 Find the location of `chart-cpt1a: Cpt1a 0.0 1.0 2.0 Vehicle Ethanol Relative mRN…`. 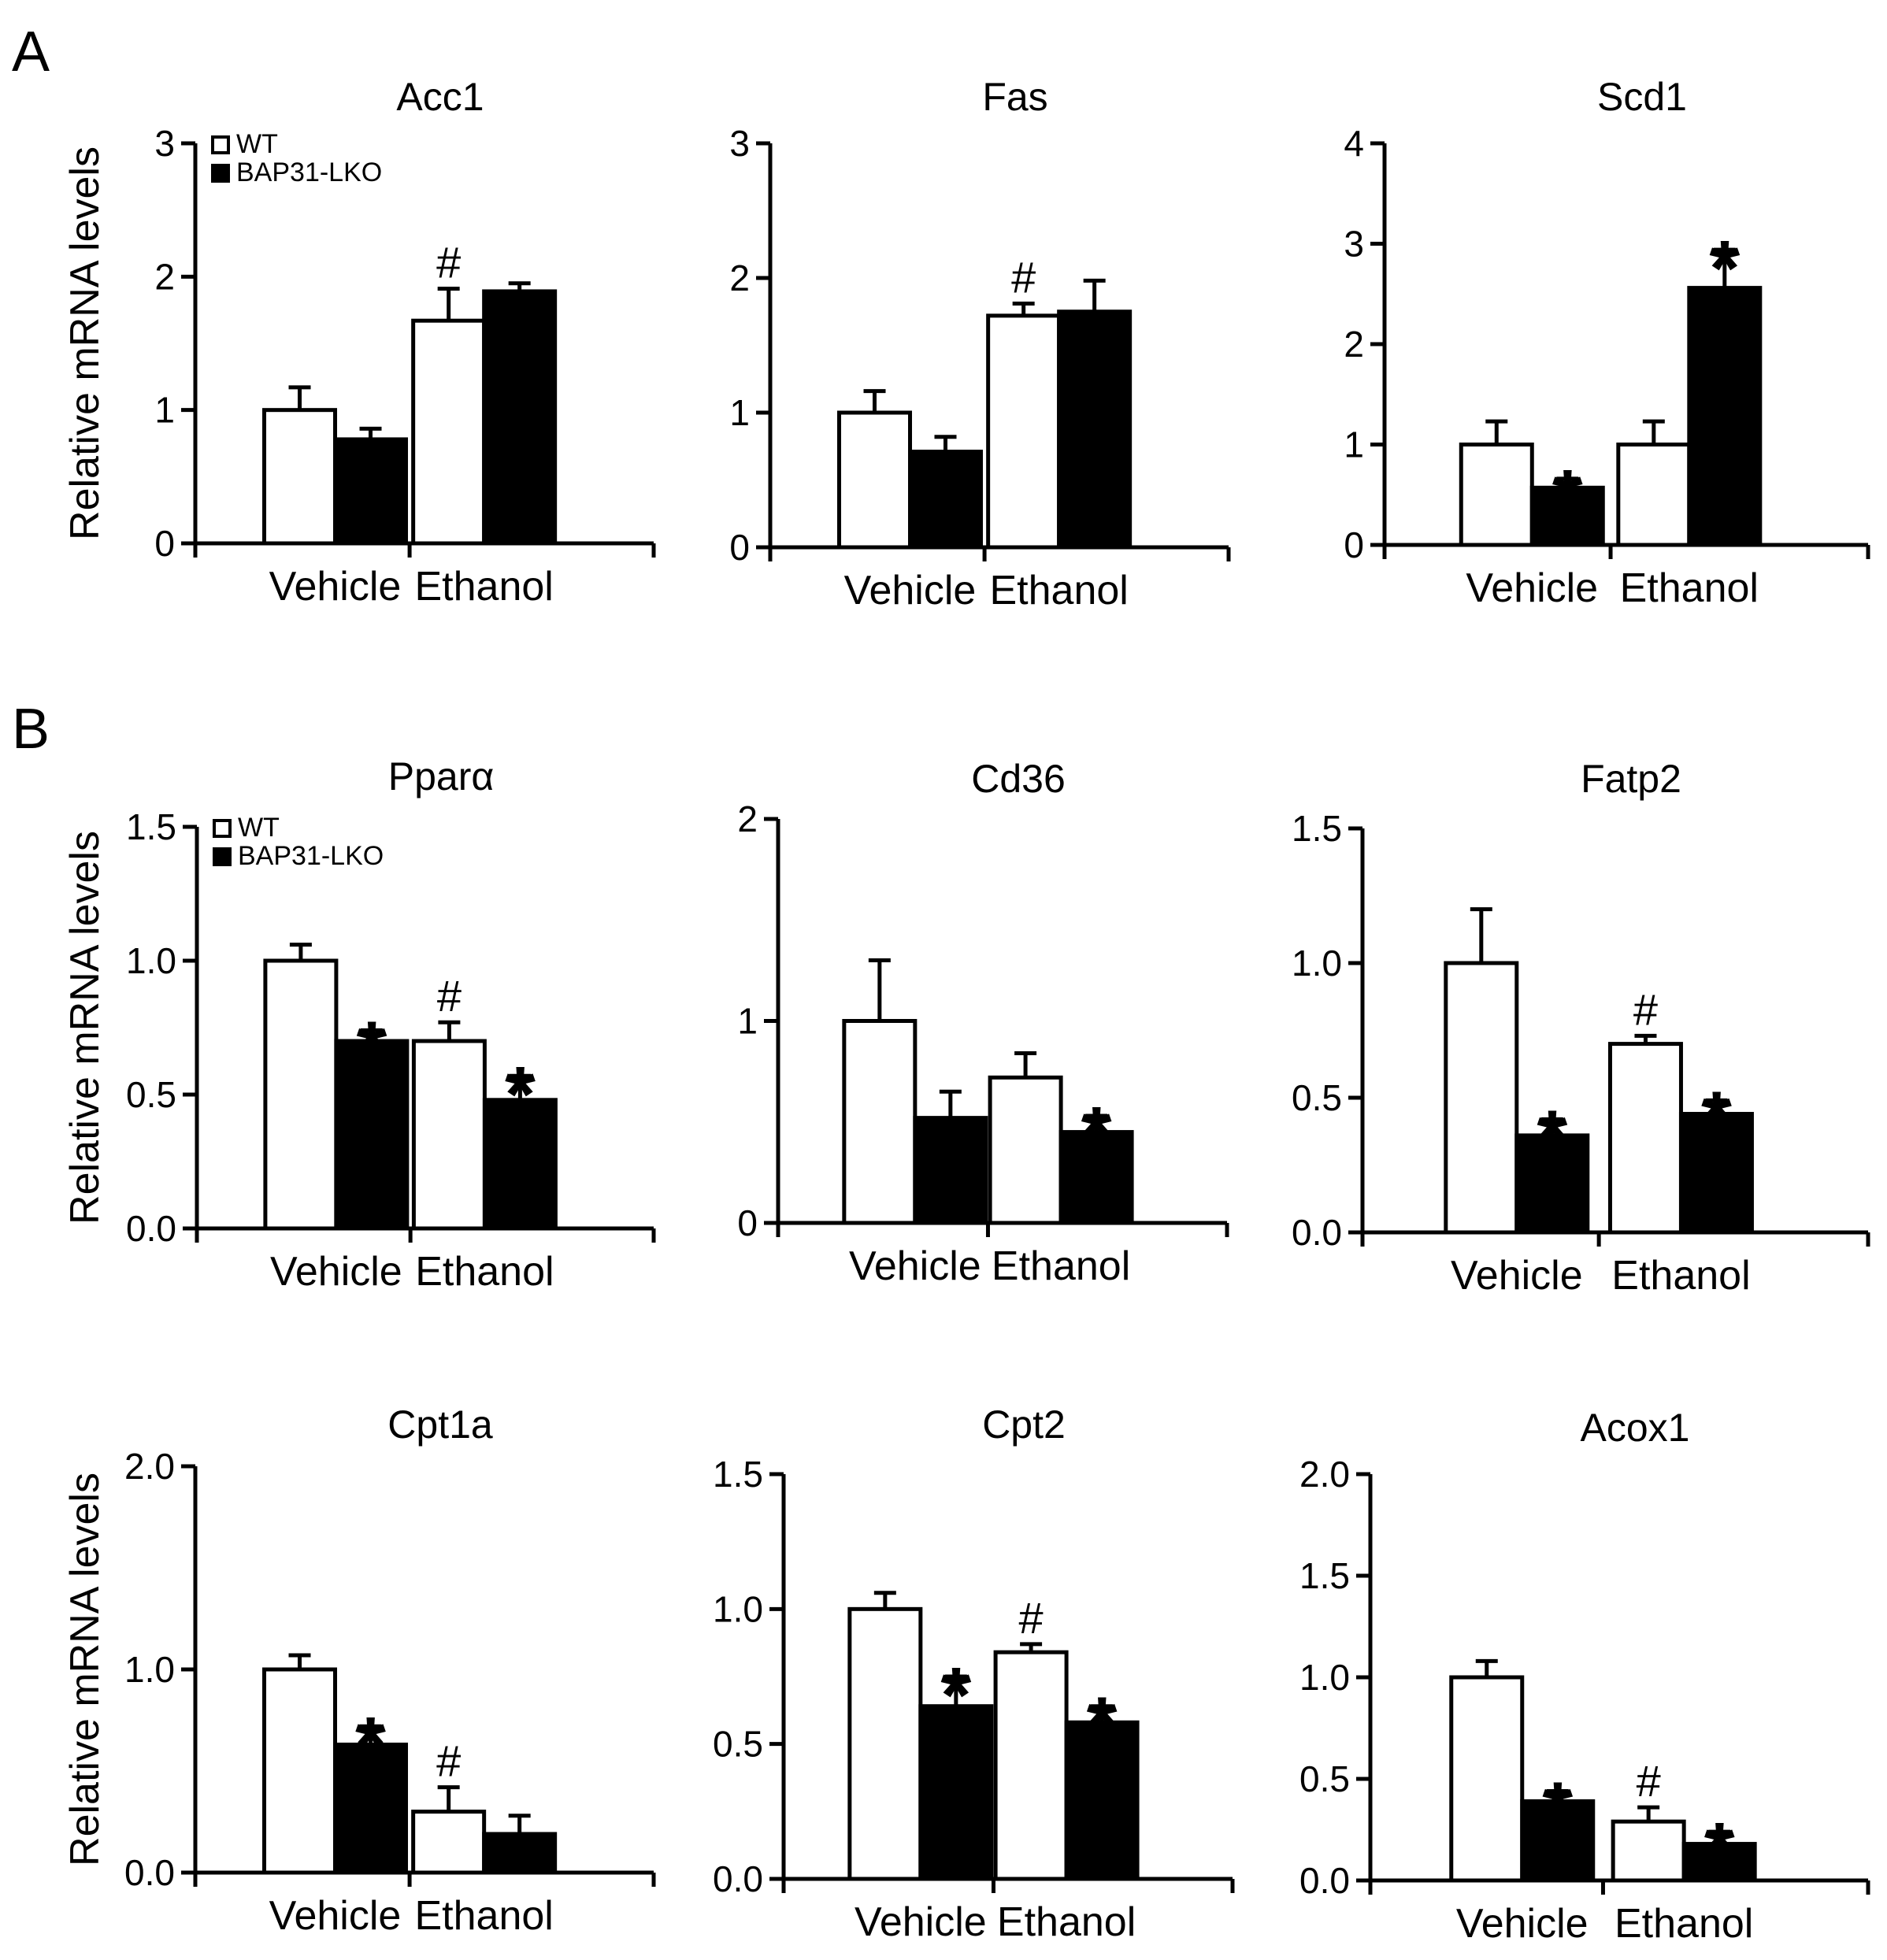

chart-cpt1a: Cpt1a 0.0 1.0 2.0 Vehicle Ethanol Relative mRN… is located at coordinates (359, 1670).